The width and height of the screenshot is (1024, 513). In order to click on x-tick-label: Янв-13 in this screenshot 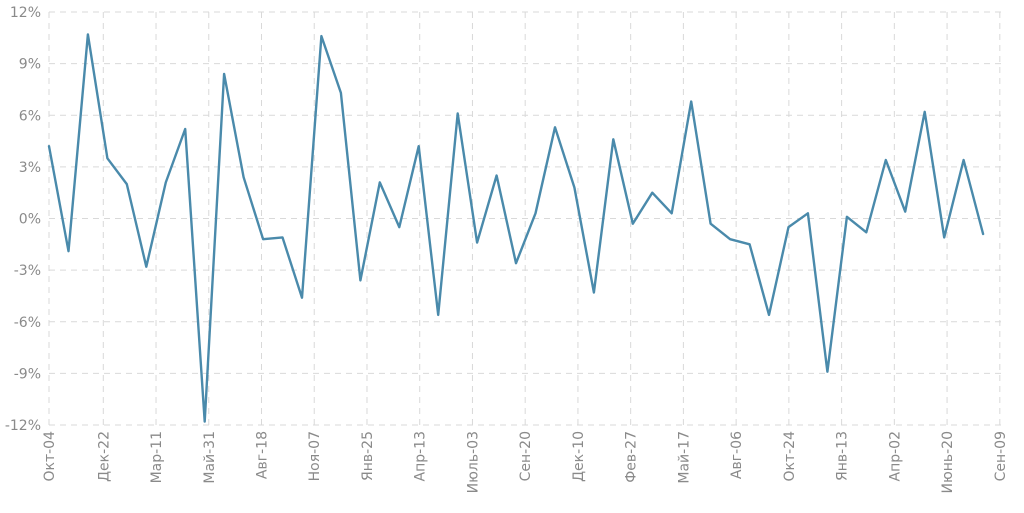, I will do `click(843, 456)`.